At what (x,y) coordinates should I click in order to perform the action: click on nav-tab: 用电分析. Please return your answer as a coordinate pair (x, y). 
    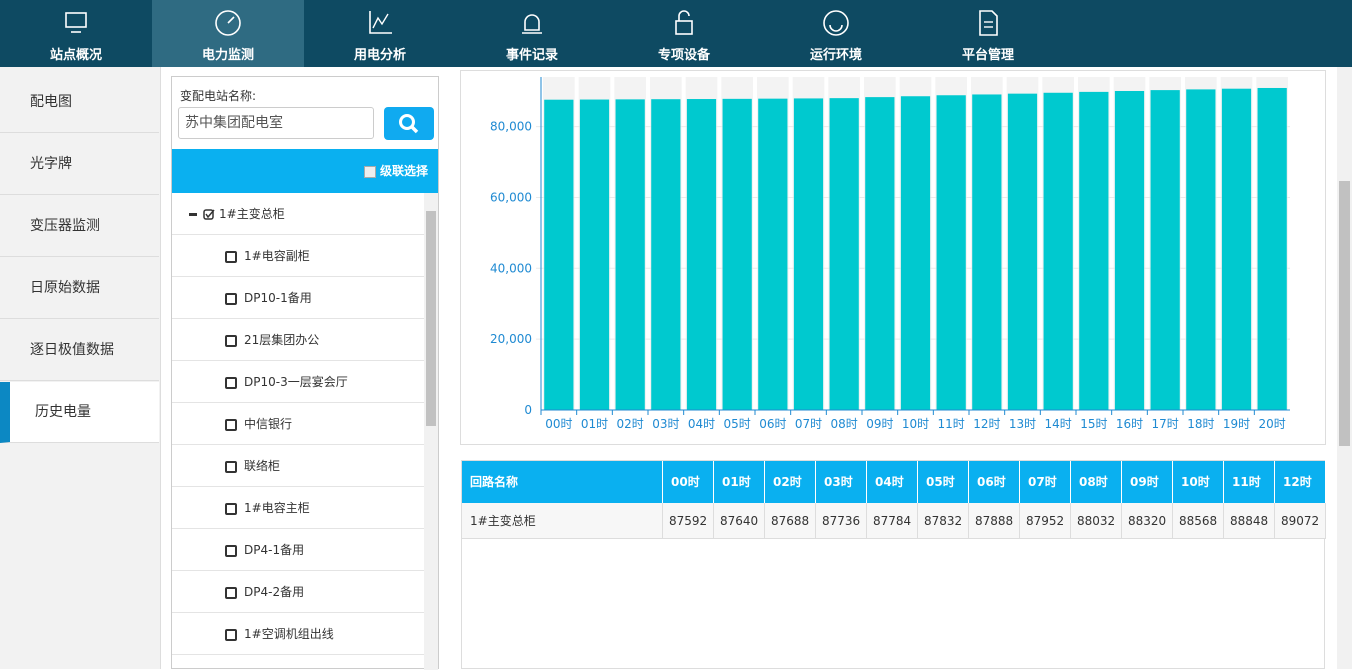
    Looking at the image, I should click on (380, 33).